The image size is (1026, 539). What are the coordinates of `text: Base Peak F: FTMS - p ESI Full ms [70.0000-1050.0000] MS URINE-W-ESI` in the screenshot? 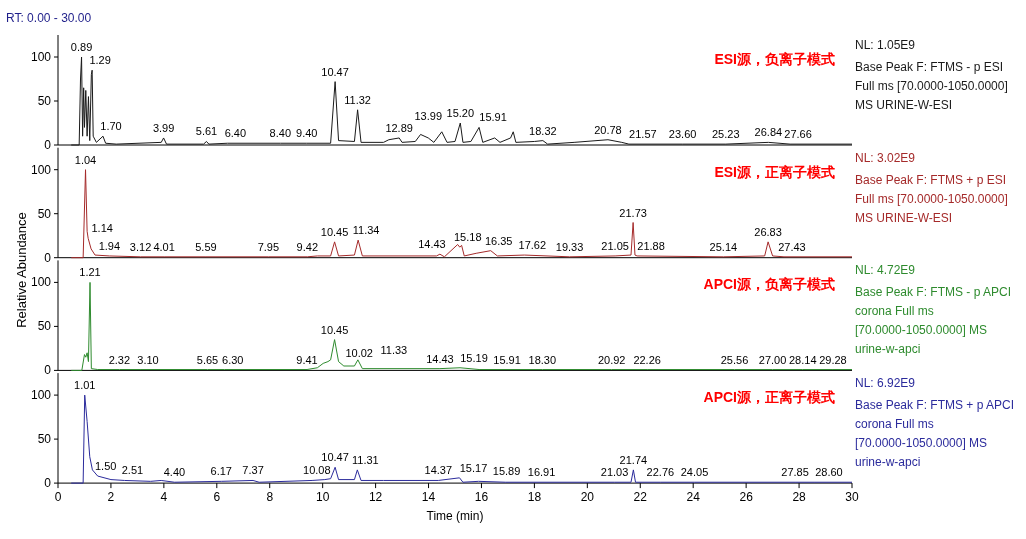 It's located at (931, 86).